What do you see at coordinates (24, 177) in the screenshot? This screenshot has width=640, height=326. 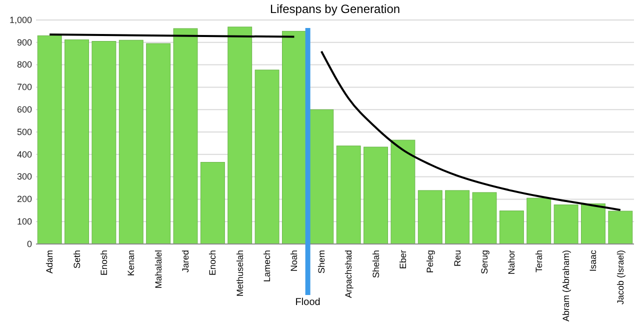 I see `y-tick-label: 300` at bounding box center [24, 177].